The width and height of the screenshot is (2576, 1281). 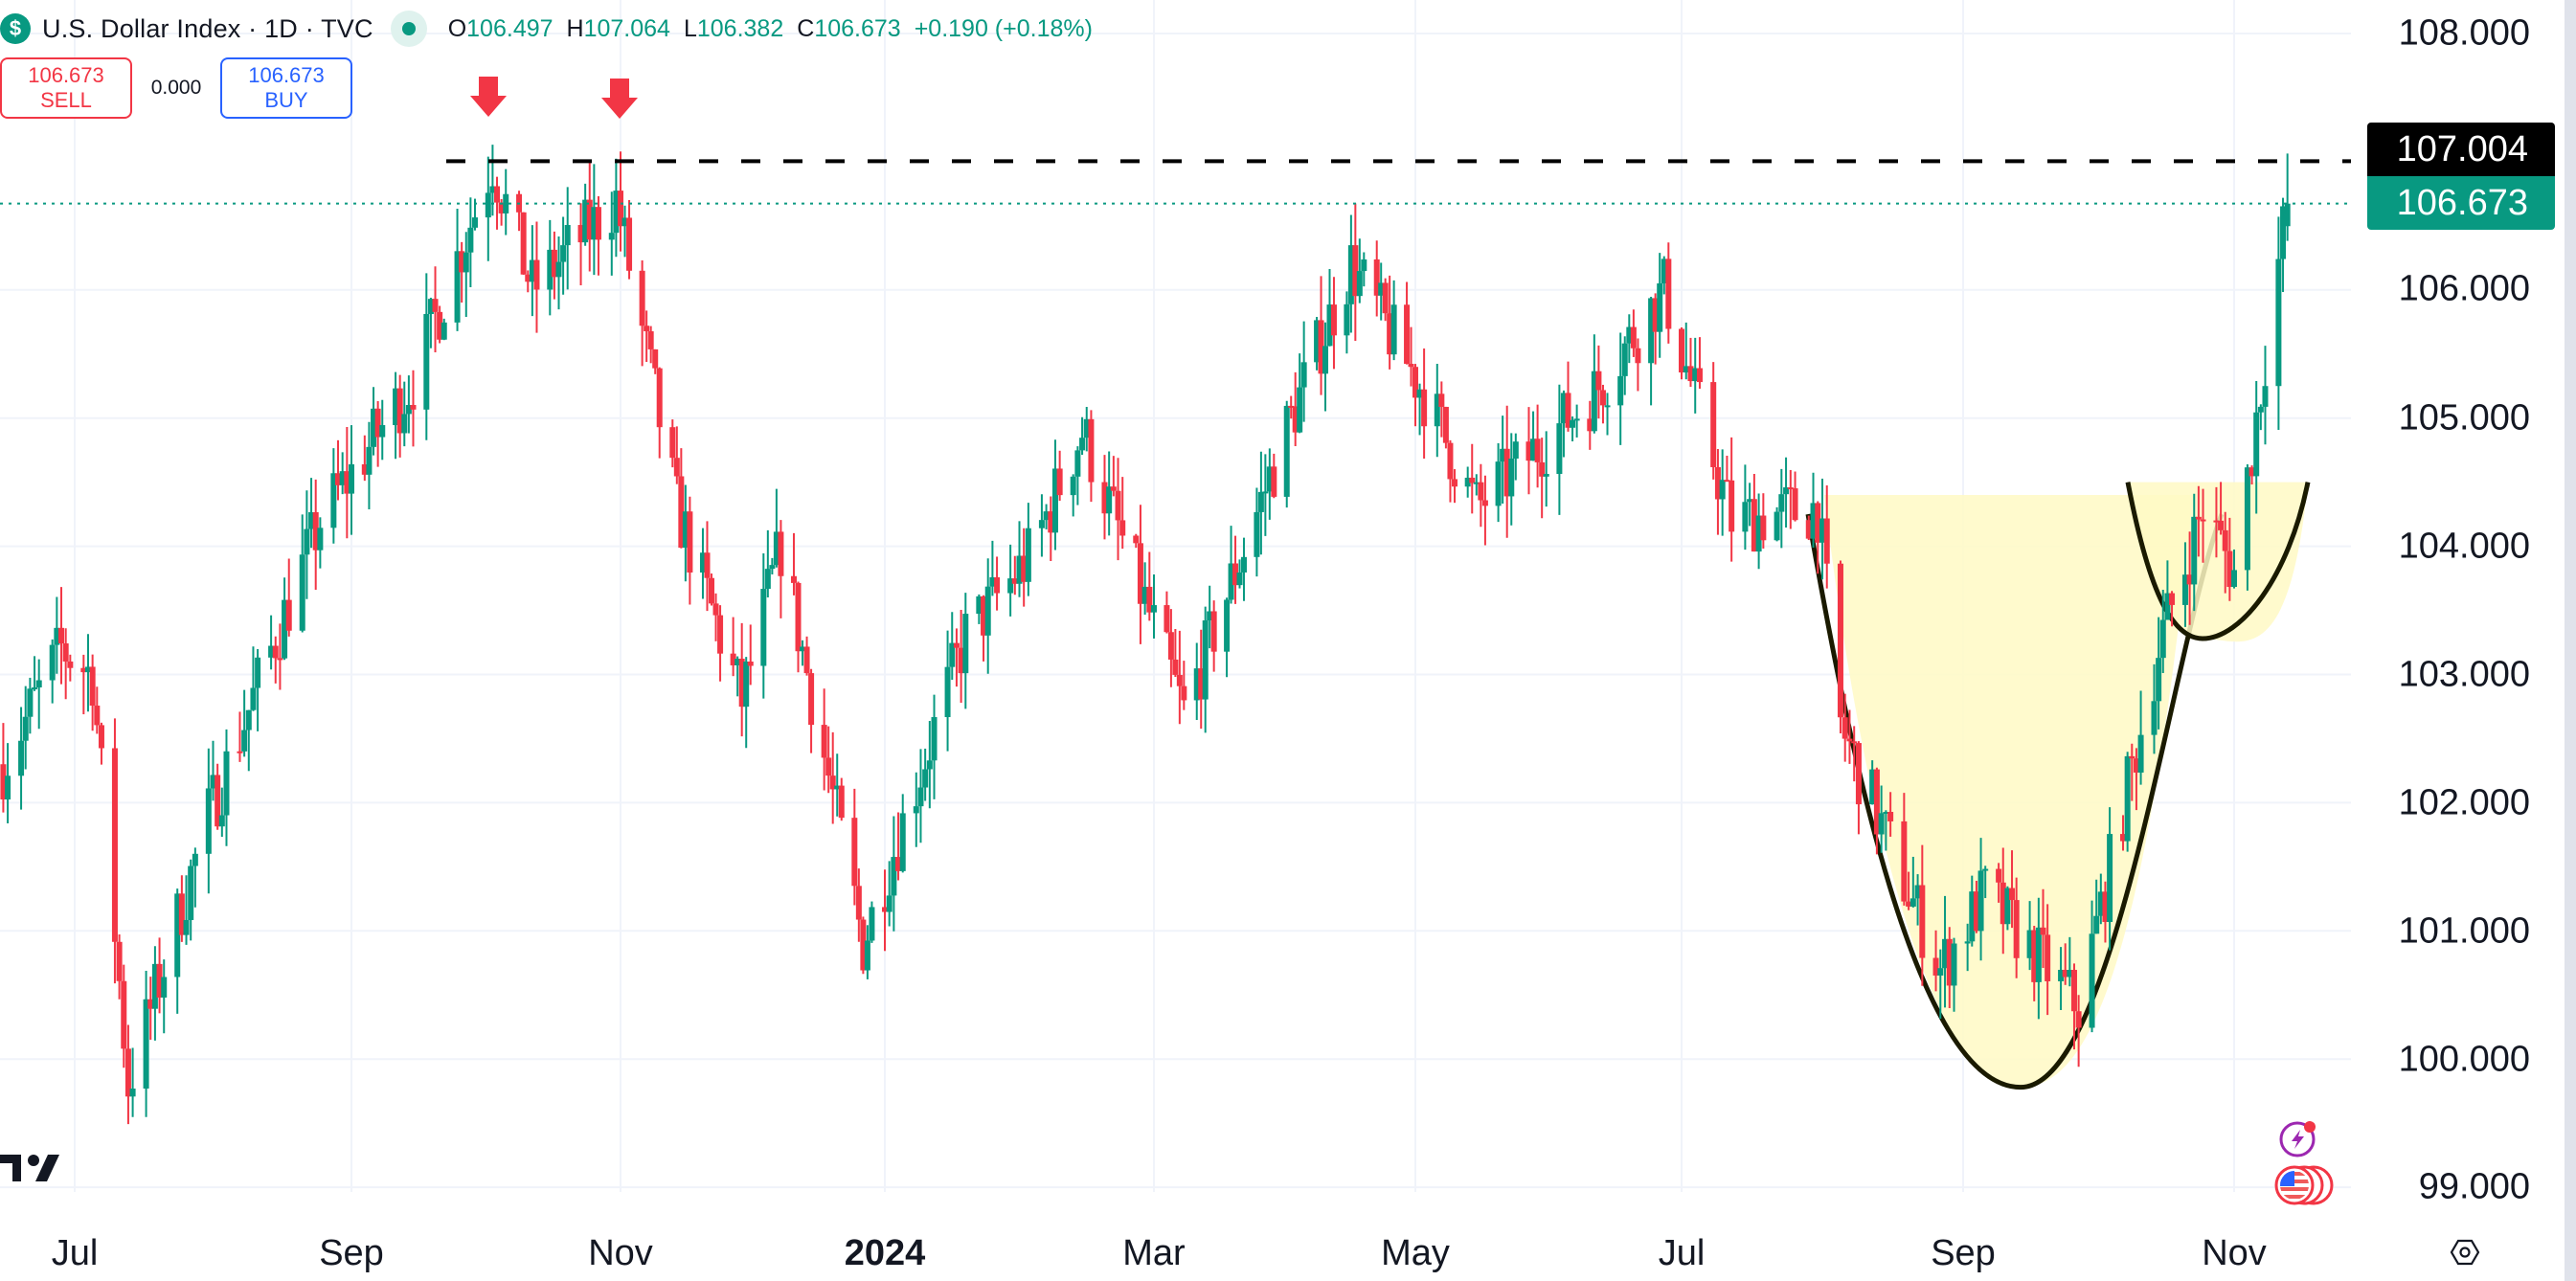 I want to click on high-label: H, so click(x=575, y=28).